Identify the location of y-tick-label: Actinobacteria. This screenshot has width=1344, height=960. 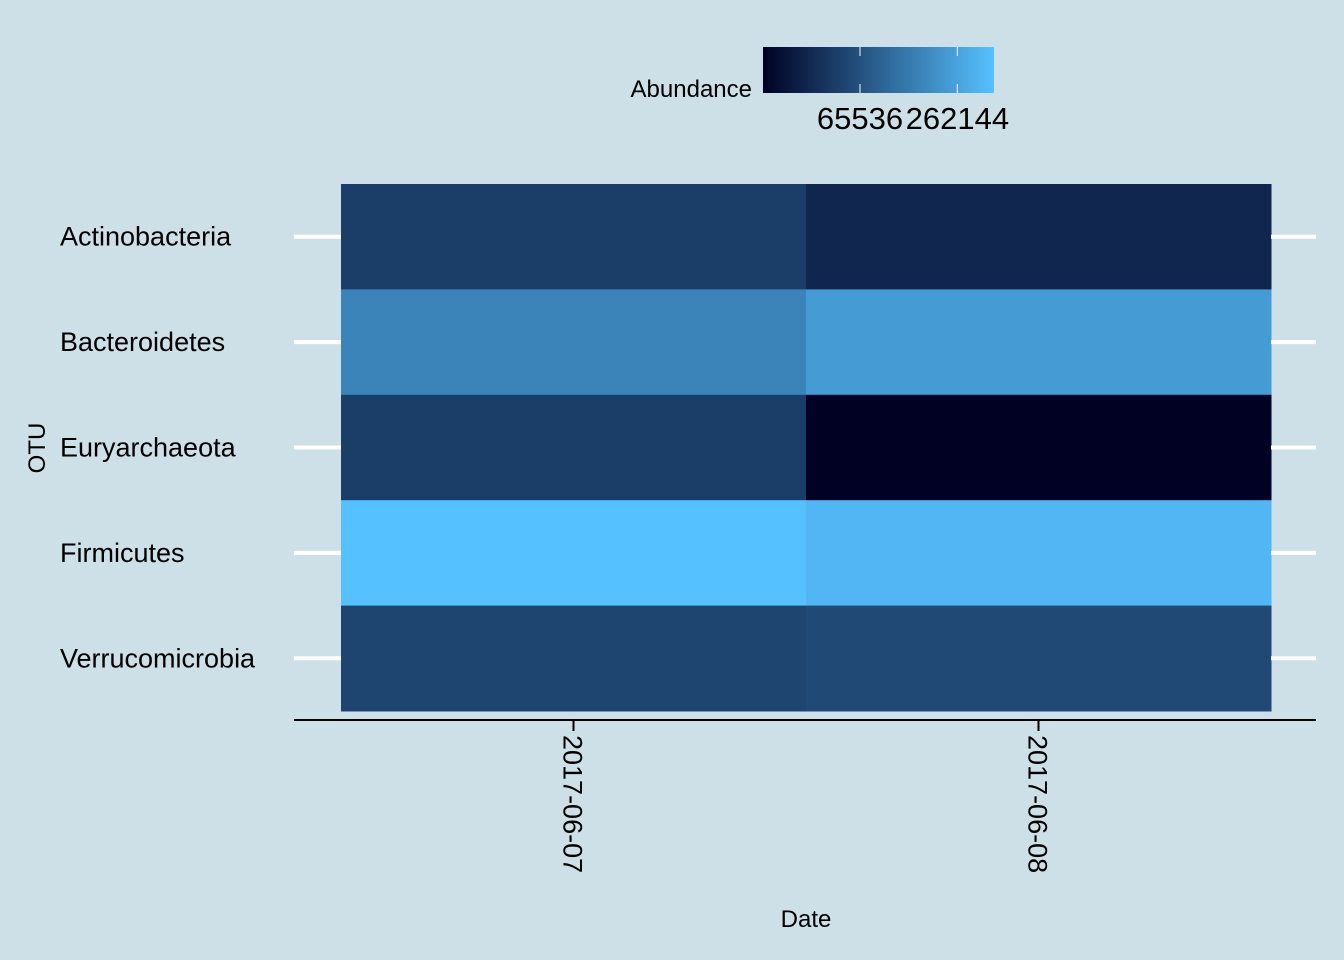
(146, 237).